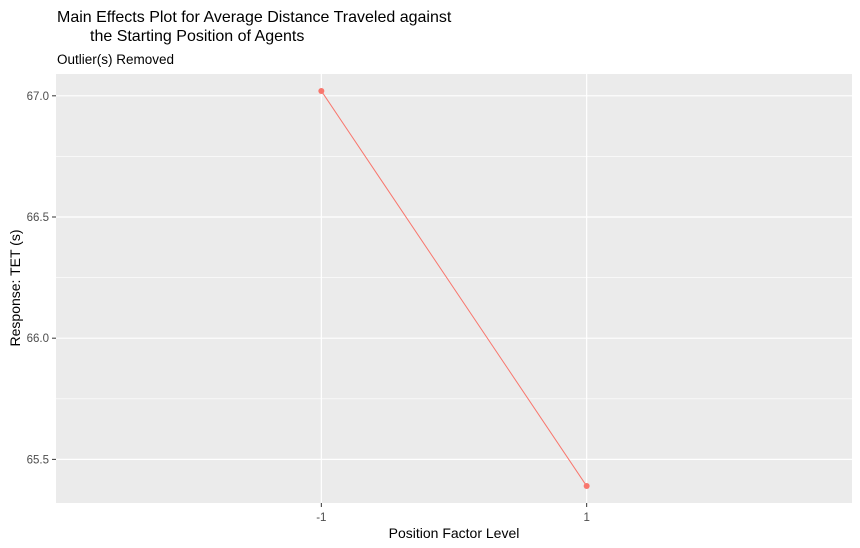  Describe the element at coordinates (38, 218) in the screenshot. I see `y-tick-label: 66.5` at that location.